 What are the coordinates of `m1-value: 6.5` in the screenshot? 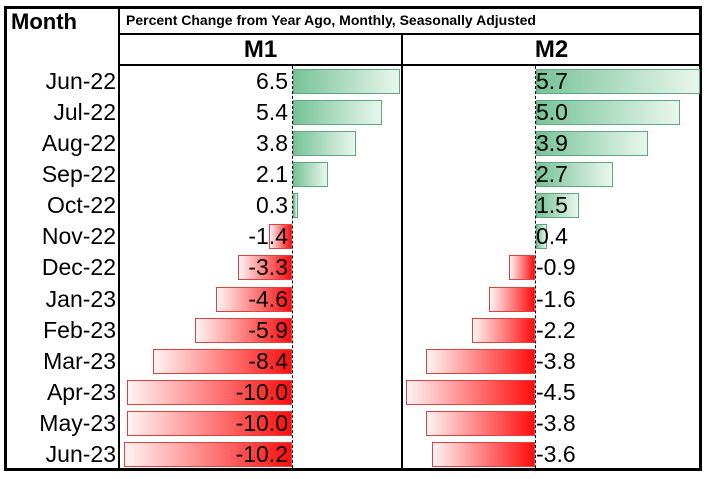 It's located at (272, 81).